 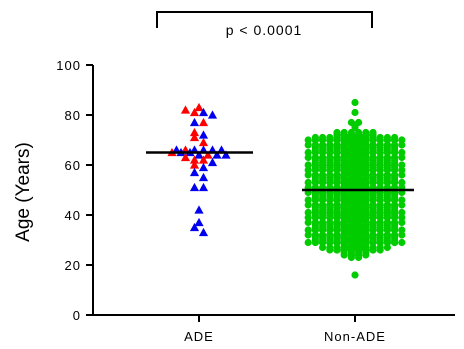 I want to click on median-lines, so click(x=280, y=171).